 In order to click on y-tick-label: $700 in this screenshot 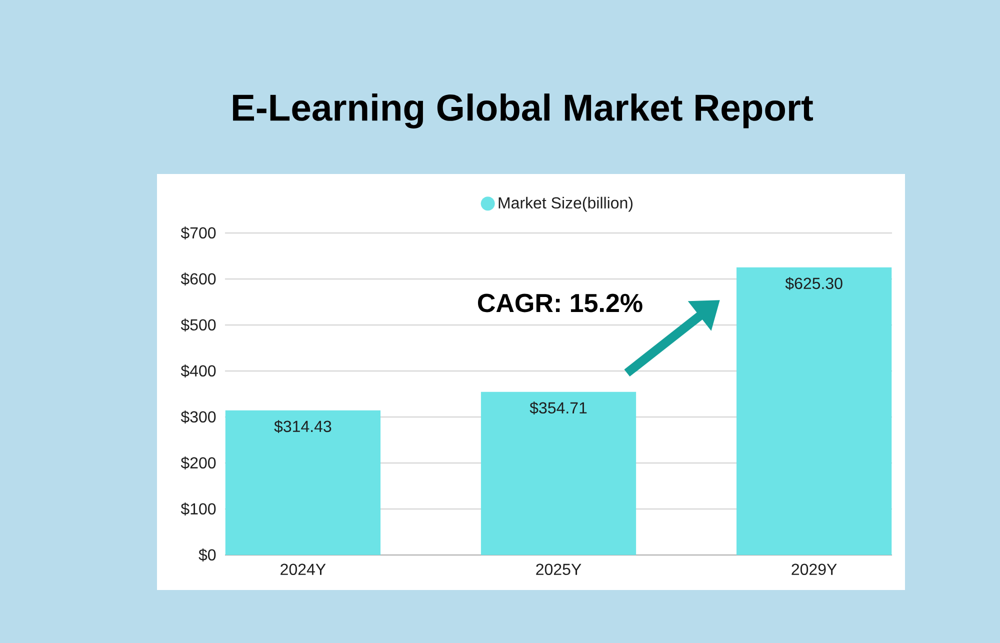, I will do `click(198, 233)`.